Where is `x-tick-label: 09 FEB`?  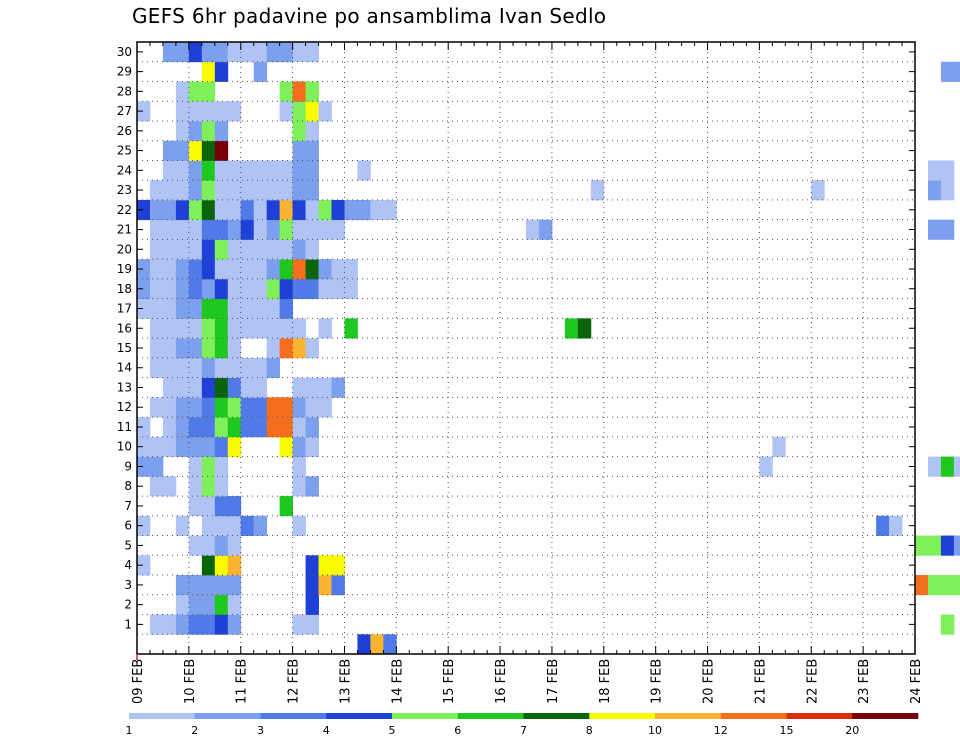 x-tick-label: 09 FEB is located at coordinates (138, 681).